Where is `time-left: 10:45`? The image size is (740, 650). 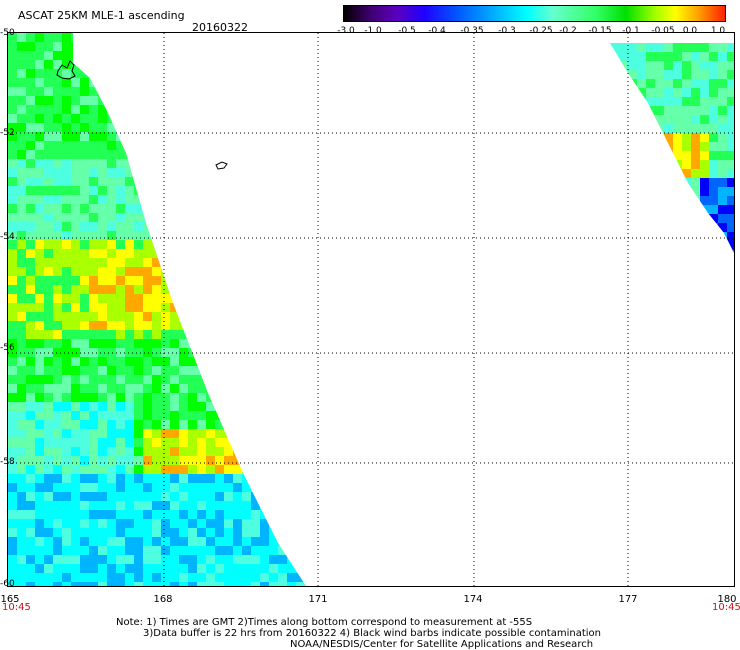
time-left: 10:45 is located at coordinates (16, 607).